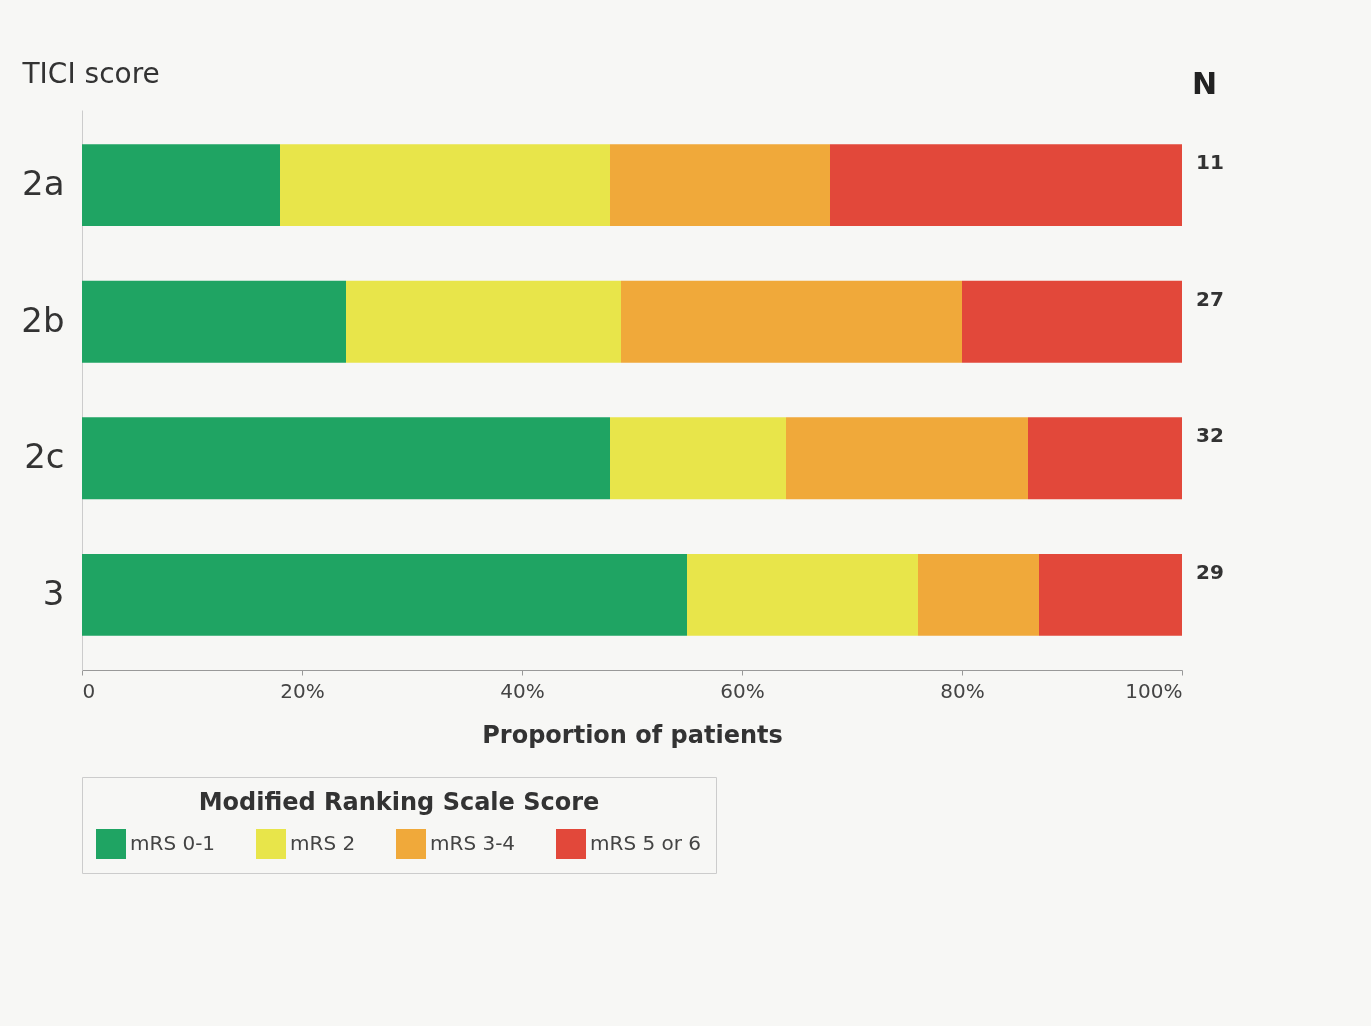 This screenshot has height=1026, width=1371. Describe the element at coordinates (1205, 83) in the screenshot. I see `text: N` at that location.